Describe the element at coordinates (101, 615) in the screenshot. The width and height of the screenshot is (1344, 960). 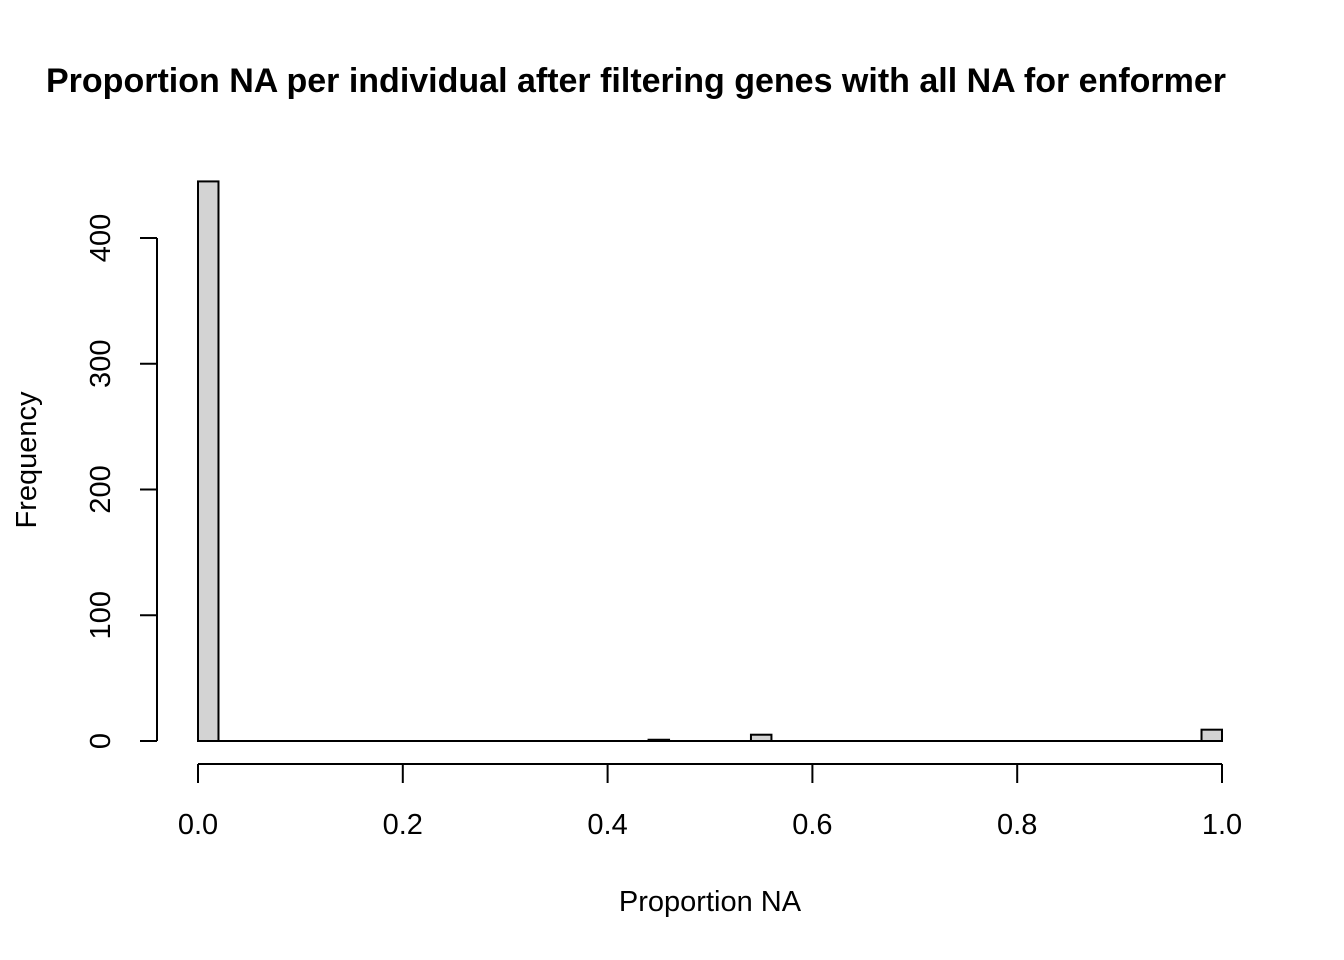
I see `y-tick-label: 100` at that location.